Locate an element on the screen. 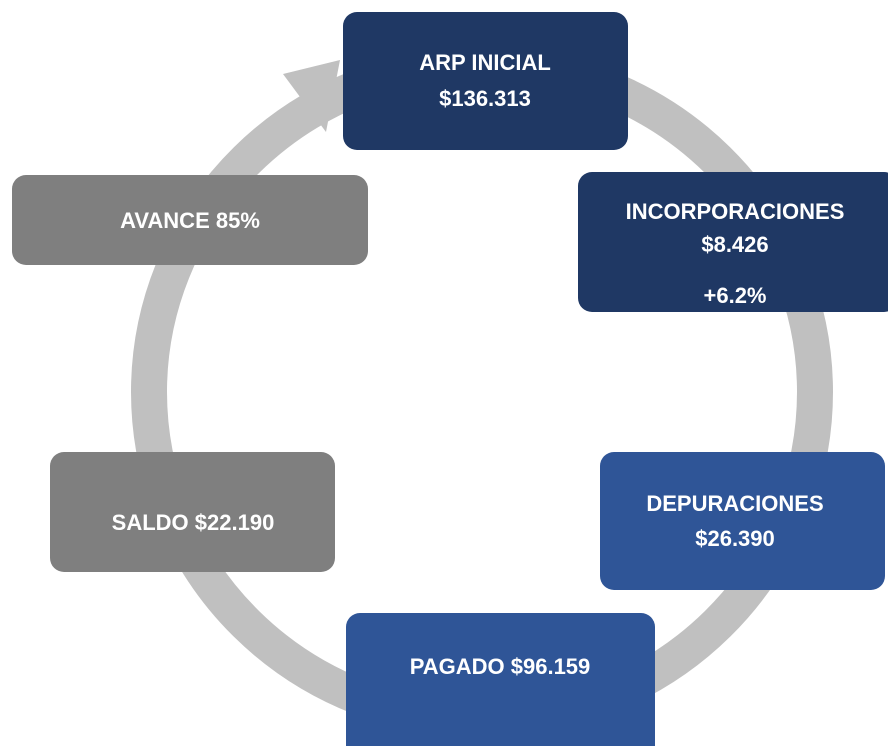 The height and width of the screenshot is (746, 888). node: ARP INICIAL $136.313 is located at coordinates (485, 81).